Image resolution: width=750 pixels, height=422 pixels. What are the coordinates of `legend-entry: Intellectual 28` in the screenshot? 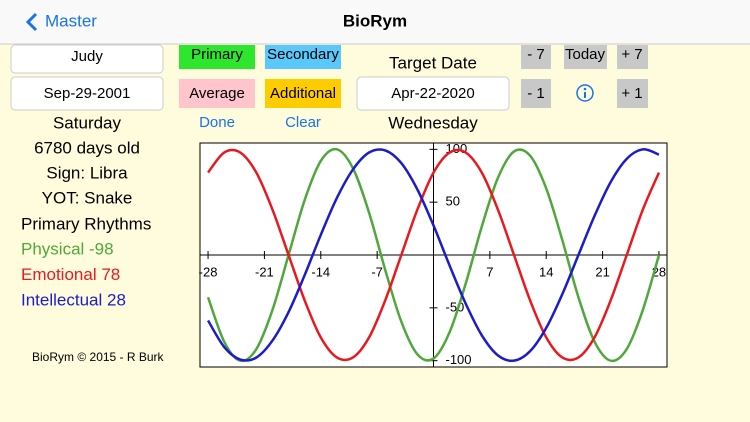 It's located at (73, 299).